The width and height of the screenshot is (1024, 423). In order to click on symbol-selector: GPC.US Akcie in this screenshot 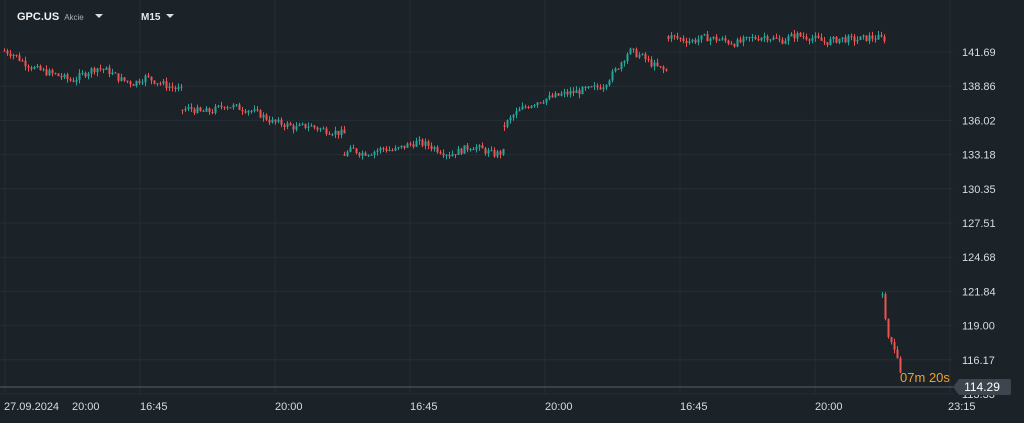, I will do `click(60, 17)`.